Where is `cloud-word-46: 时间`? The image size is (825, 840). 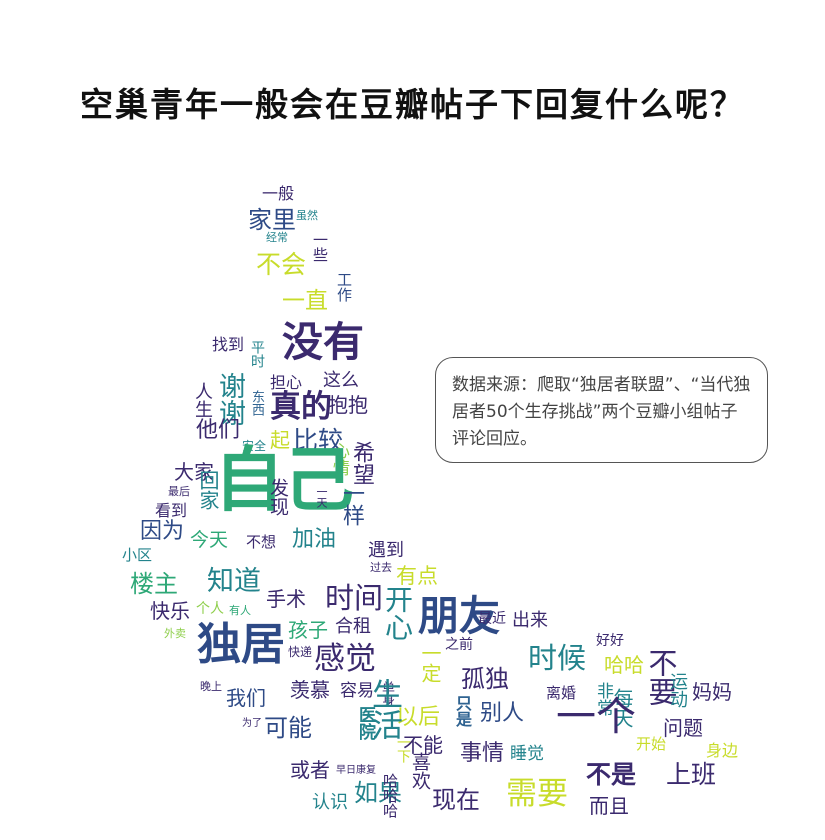
cloud-word-46: 时间 is located at coordinates (354, 598).